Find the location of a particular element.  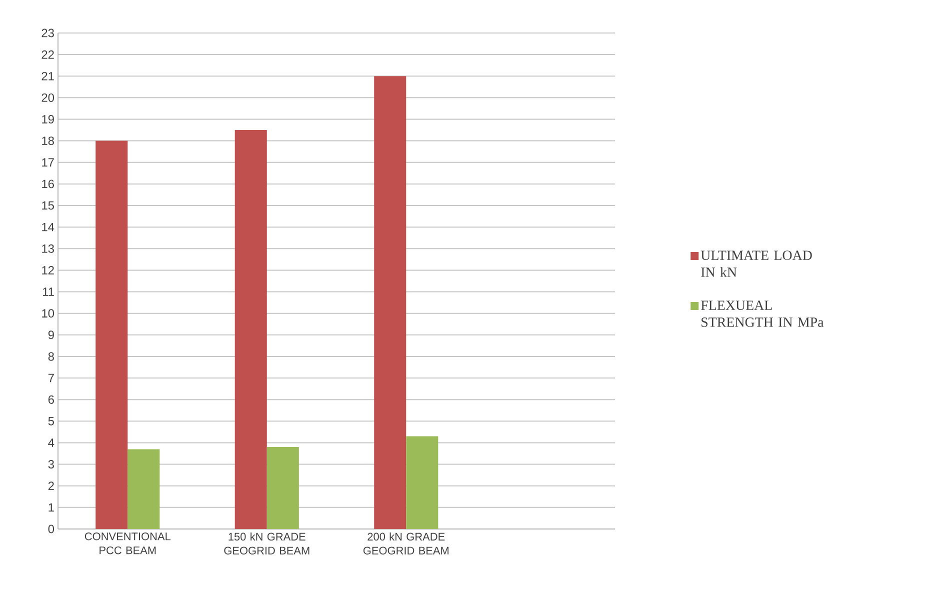

y-tick-label: 2 is located at coordinates (51, 486).